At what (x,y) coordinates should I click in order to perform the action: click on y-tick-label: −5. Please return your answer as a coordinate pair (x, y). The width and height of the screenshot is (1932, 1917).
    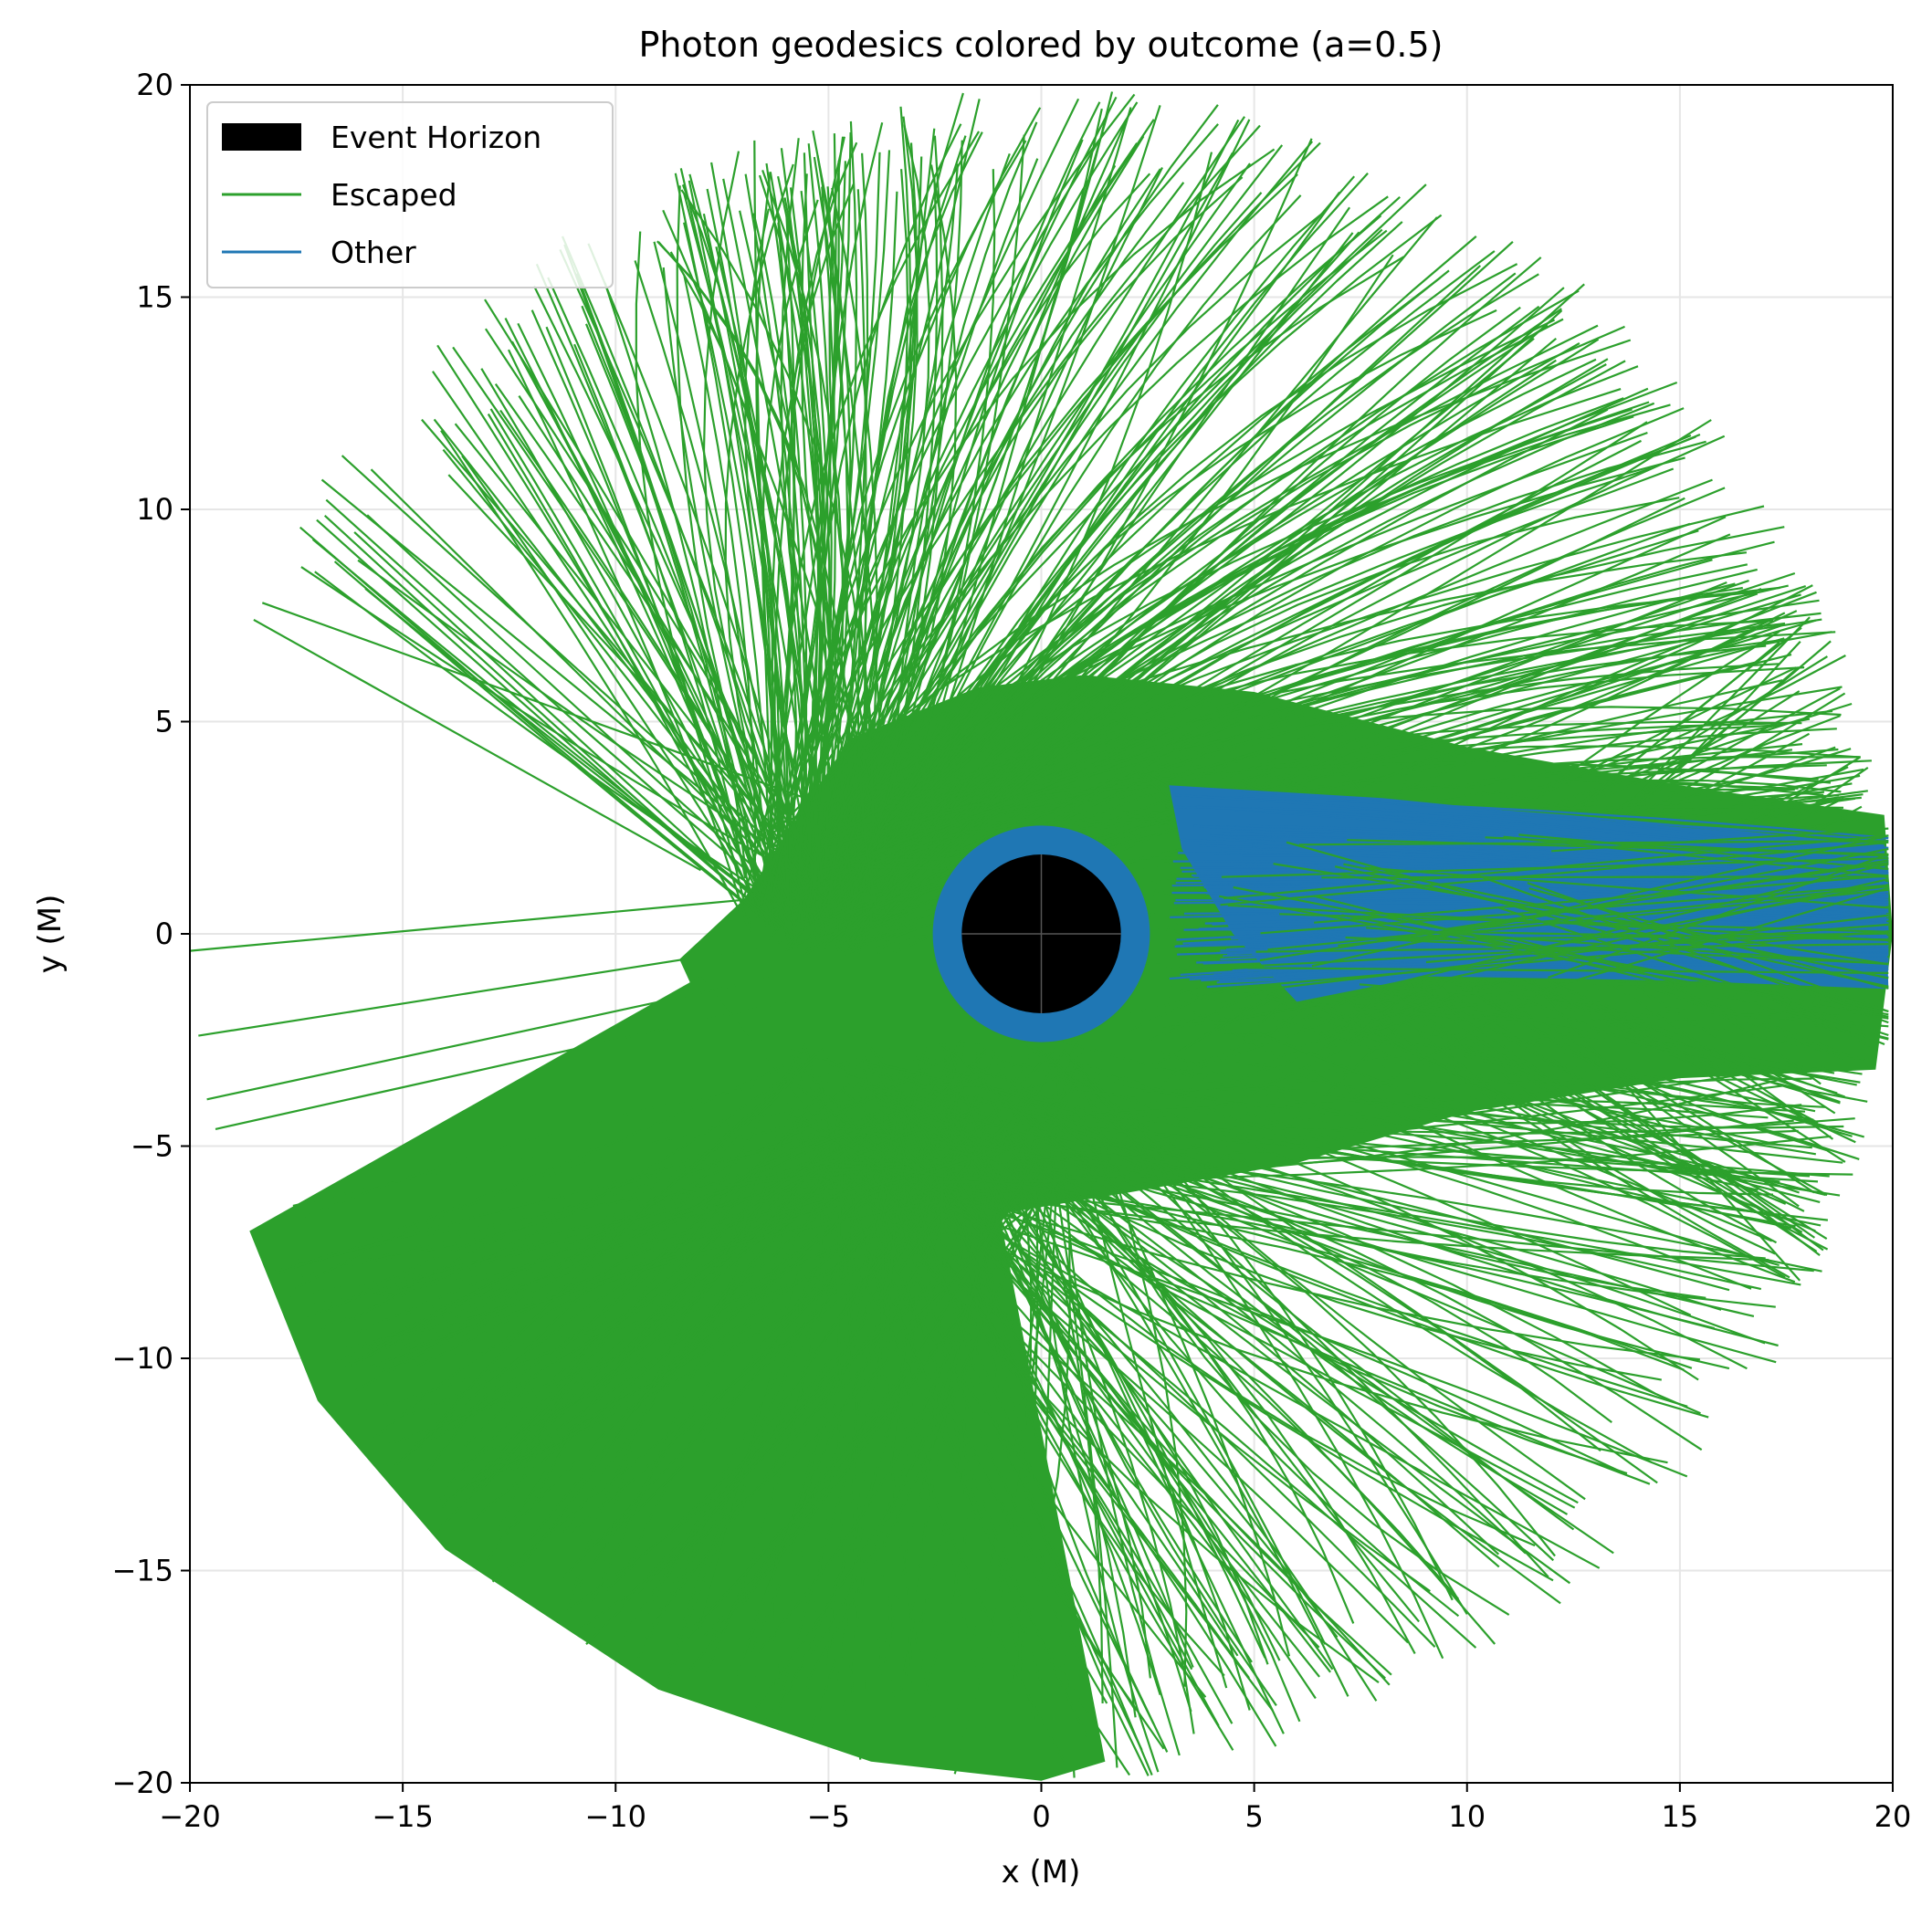
    Looking at the image, I should click on (152, 1146).